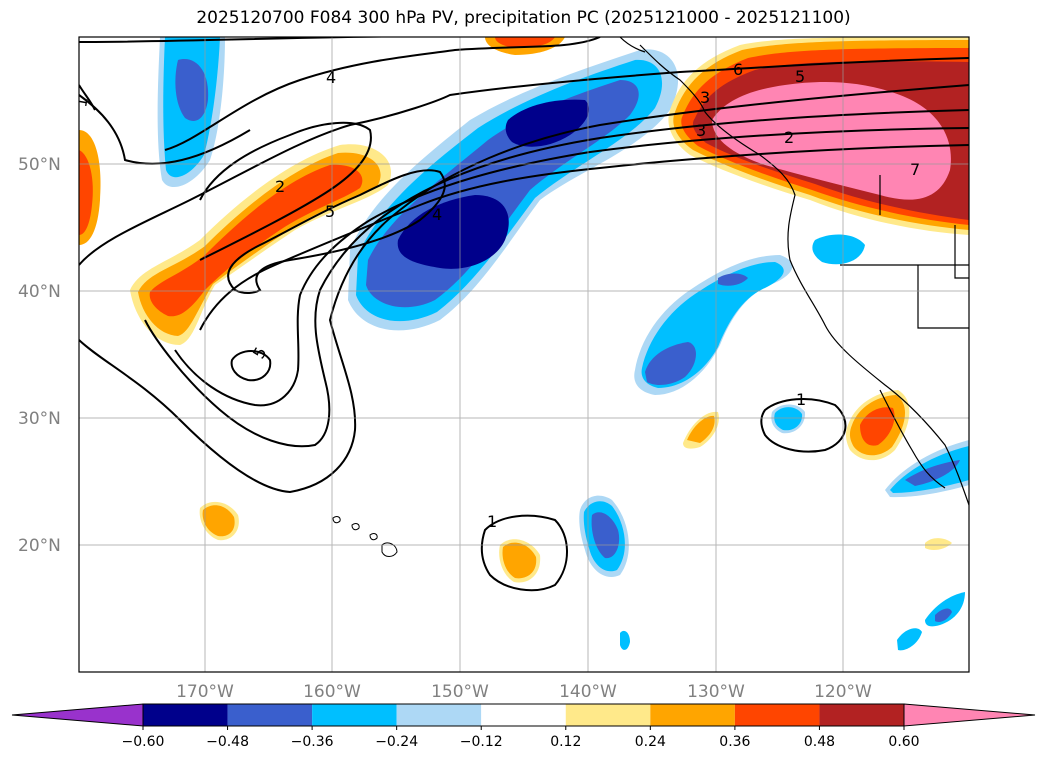  What do you see at coordinates (365, 536) in the screenshot?
I see `islands` at bounding box center [365, 536].